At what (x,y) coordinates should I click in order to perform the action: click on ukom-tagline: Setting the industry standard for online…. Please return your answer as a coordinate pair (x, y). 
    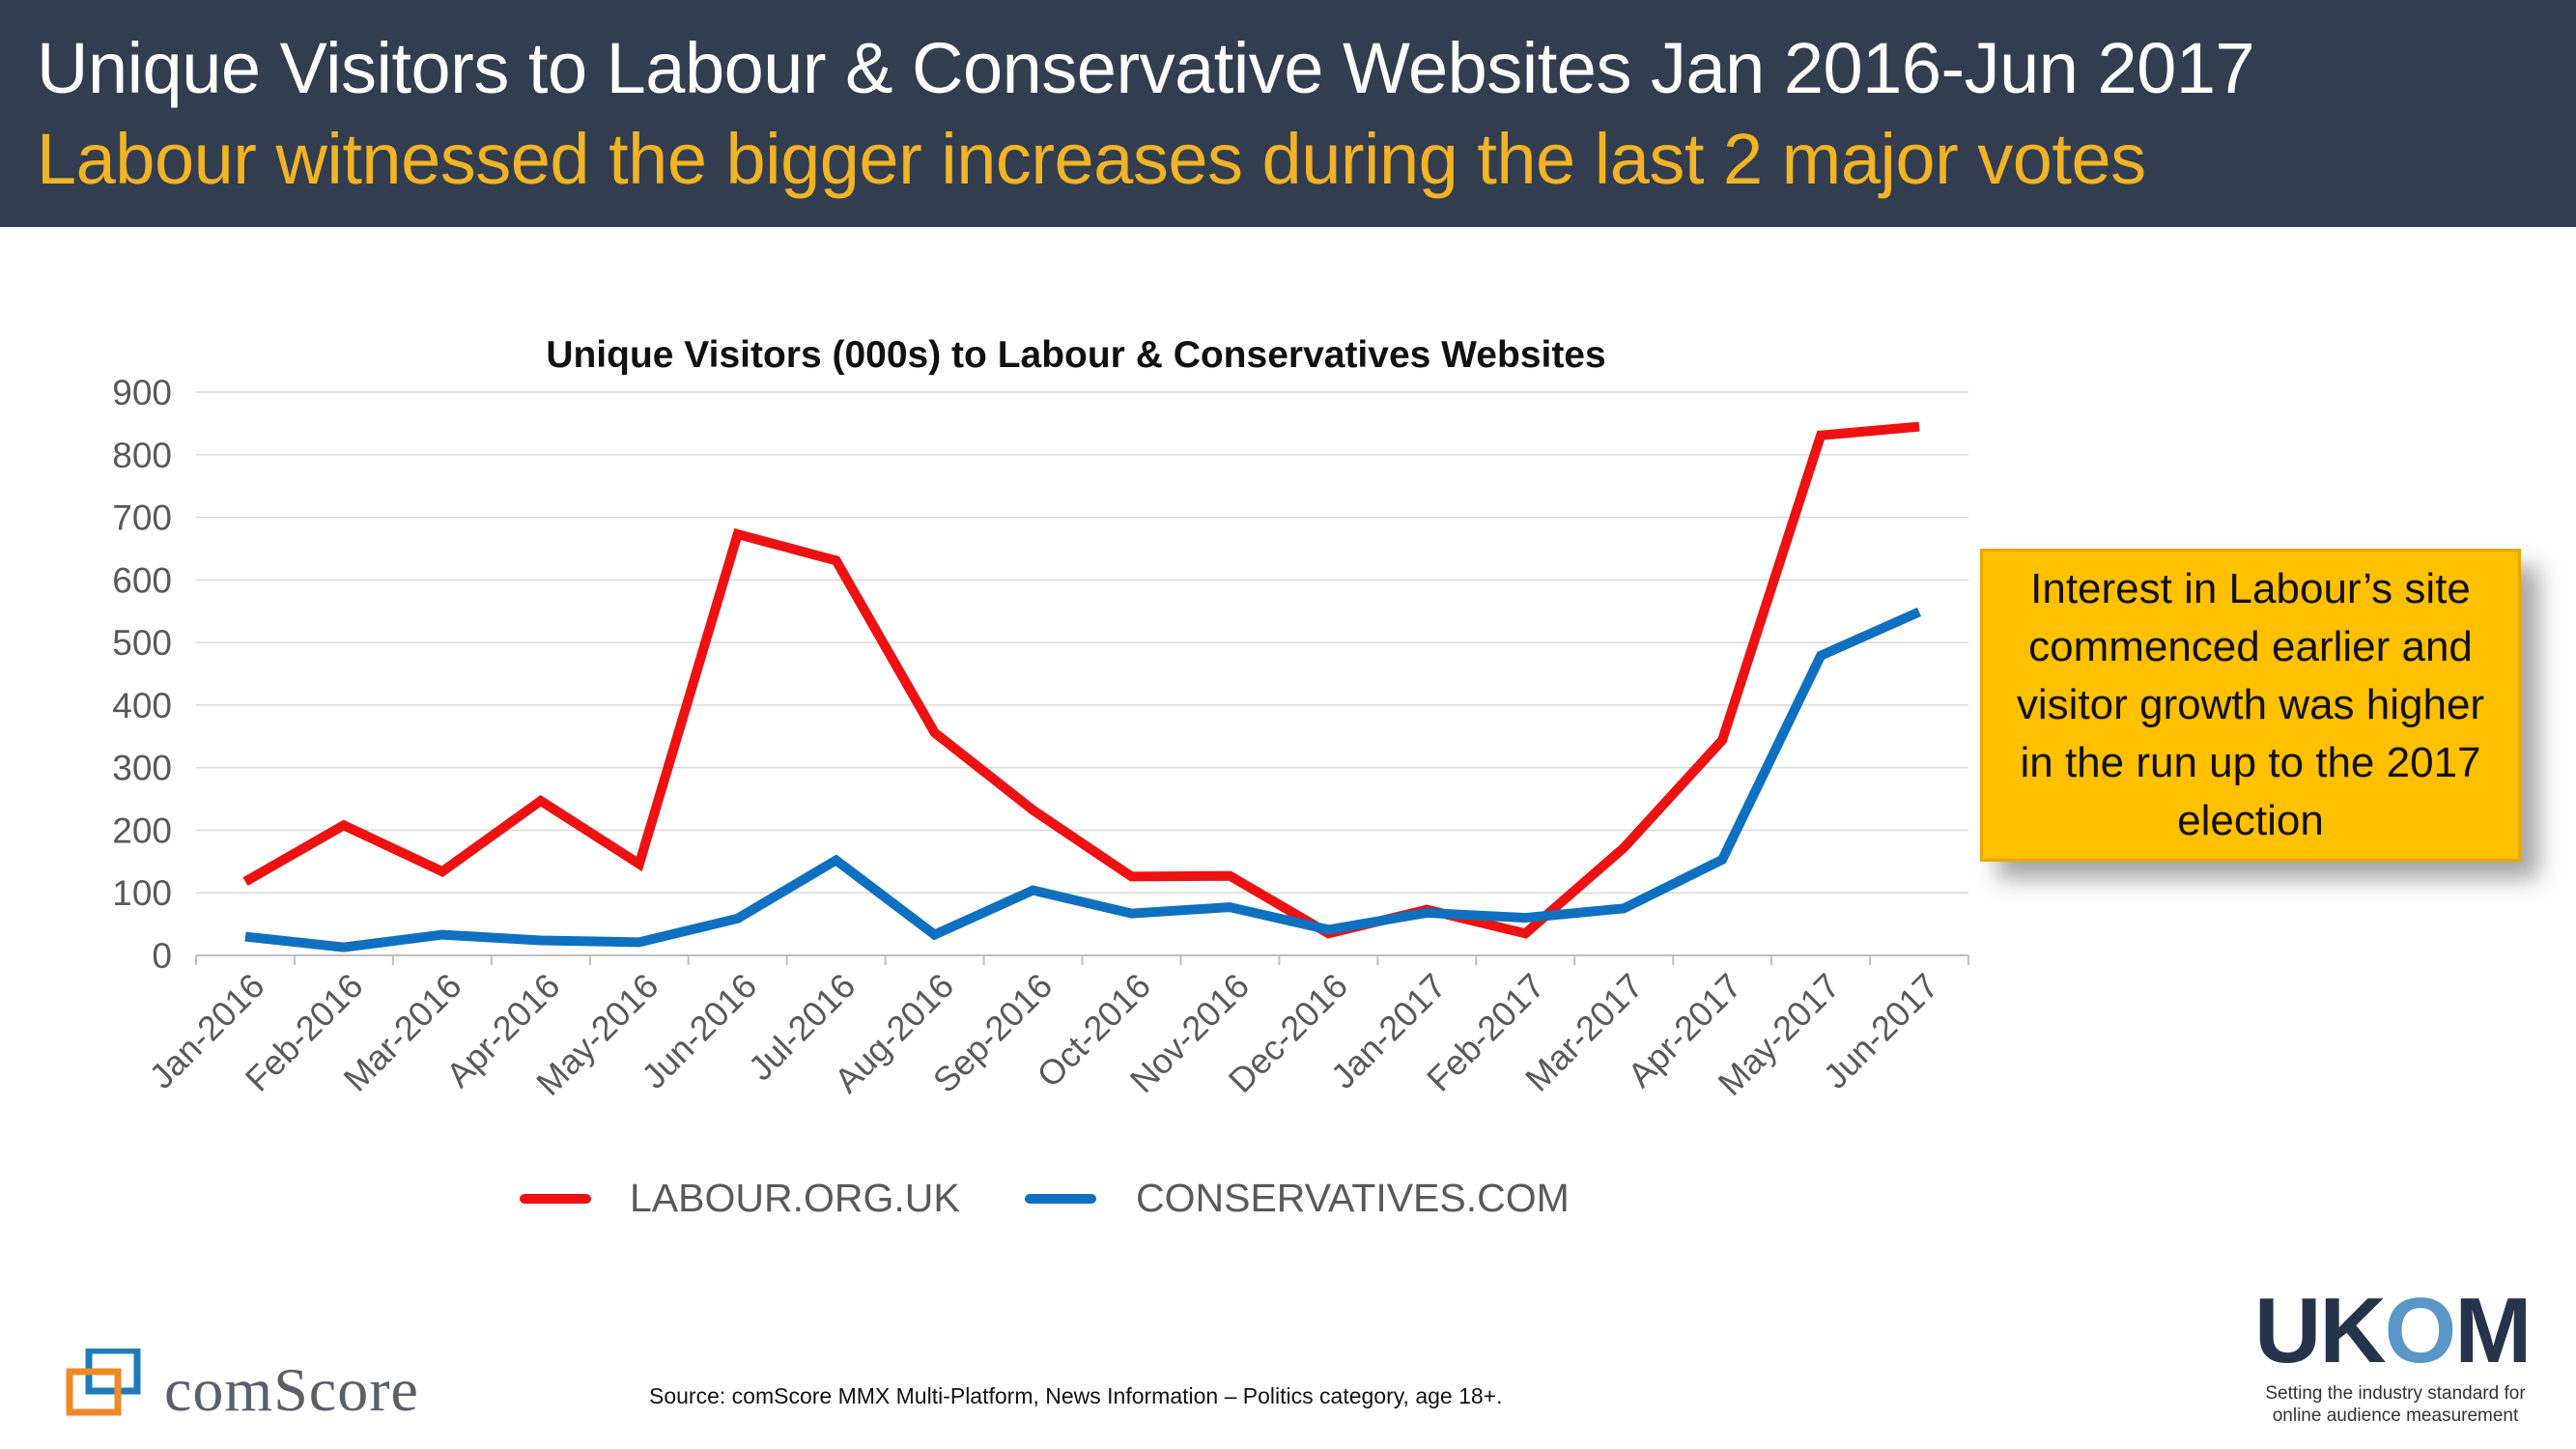
    Looking at the image, I should click on (2395, 1404).